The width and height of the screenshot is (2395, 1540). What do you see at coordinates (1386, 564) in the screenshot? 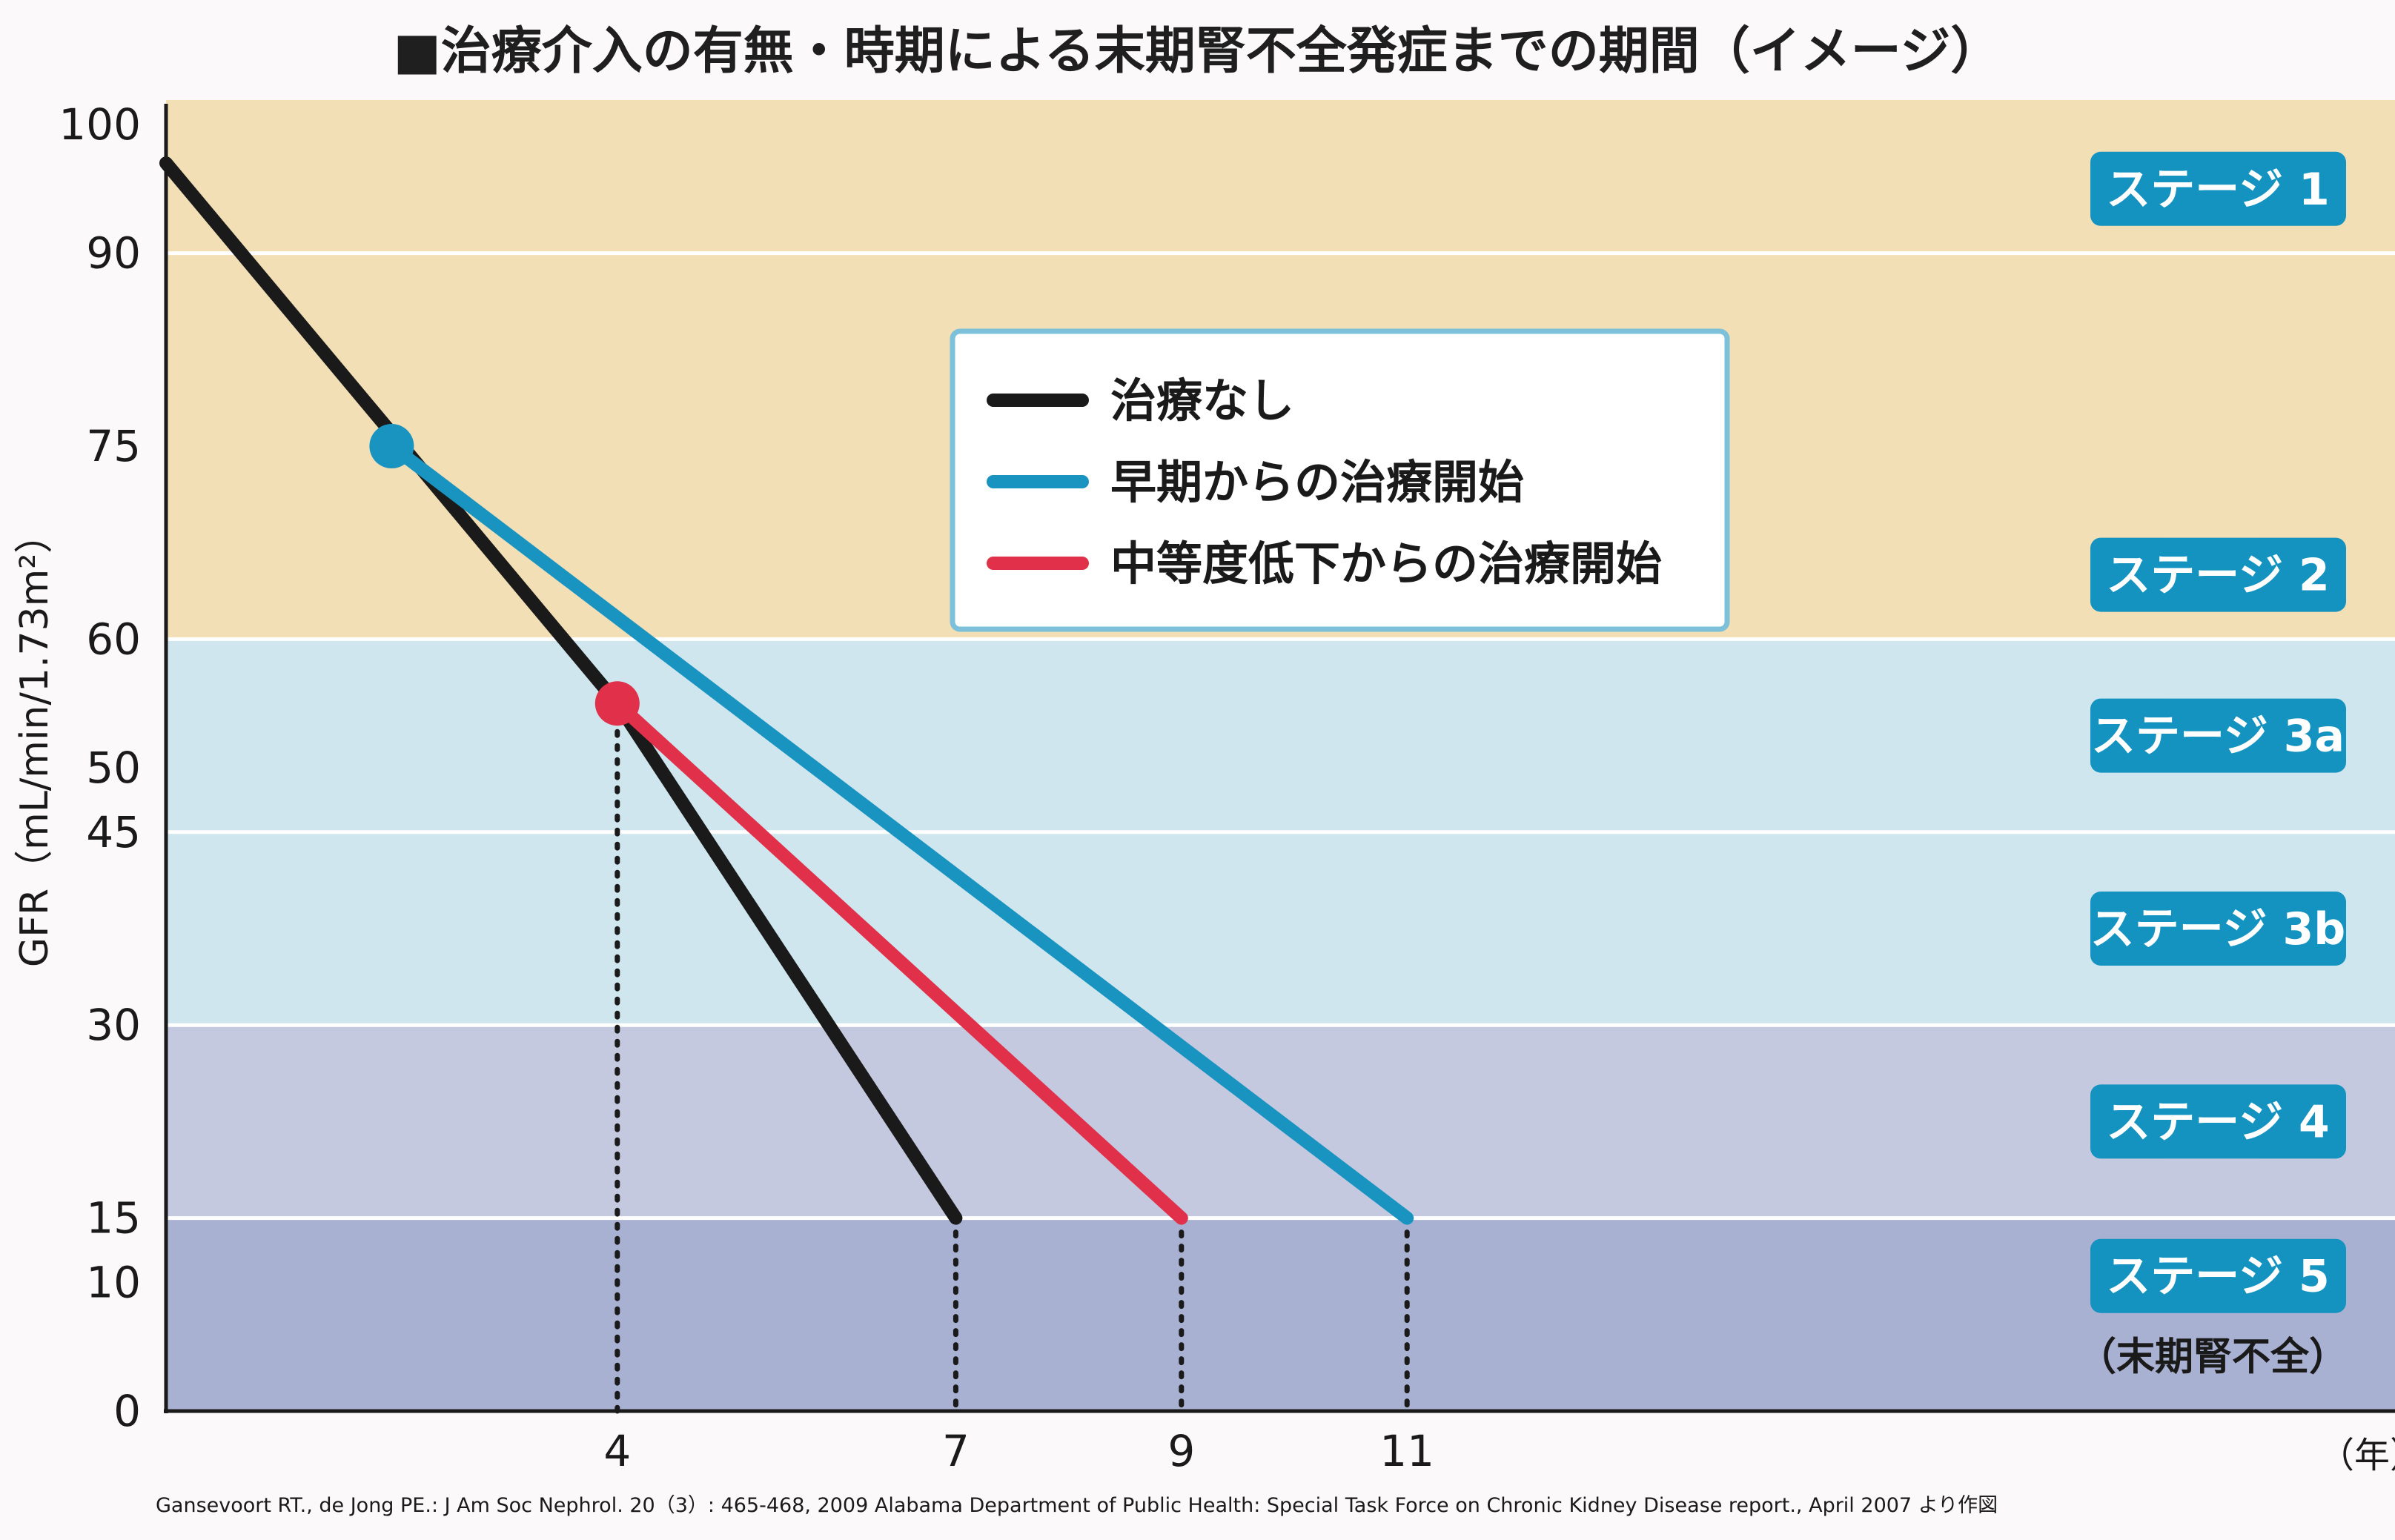
I see `legend-label-3: 中等度低下からの治療開始` at bounding box center [1386, 564].